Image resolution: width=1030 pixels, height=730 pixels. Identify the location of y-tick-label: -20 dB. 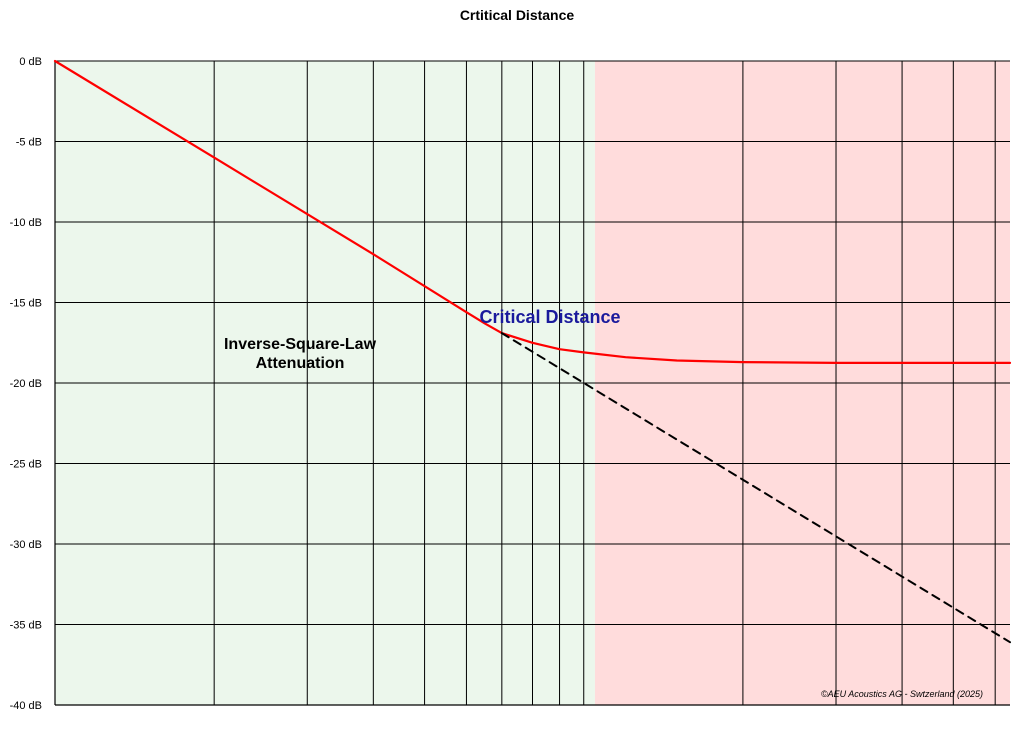
(26, 384).